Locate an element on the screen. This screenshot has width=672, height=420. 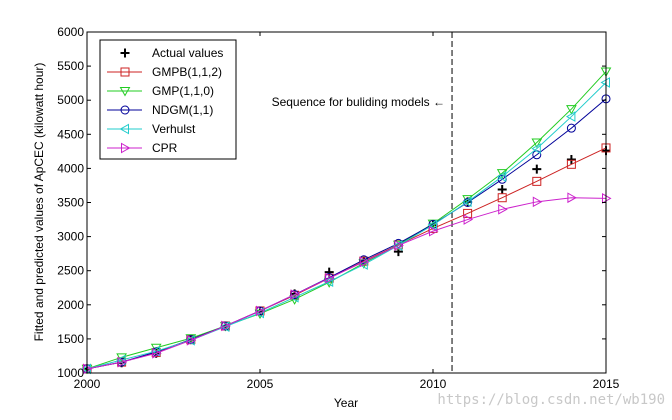
legend-item-verhulst: Verhulst is located at coordinates (151, 129).